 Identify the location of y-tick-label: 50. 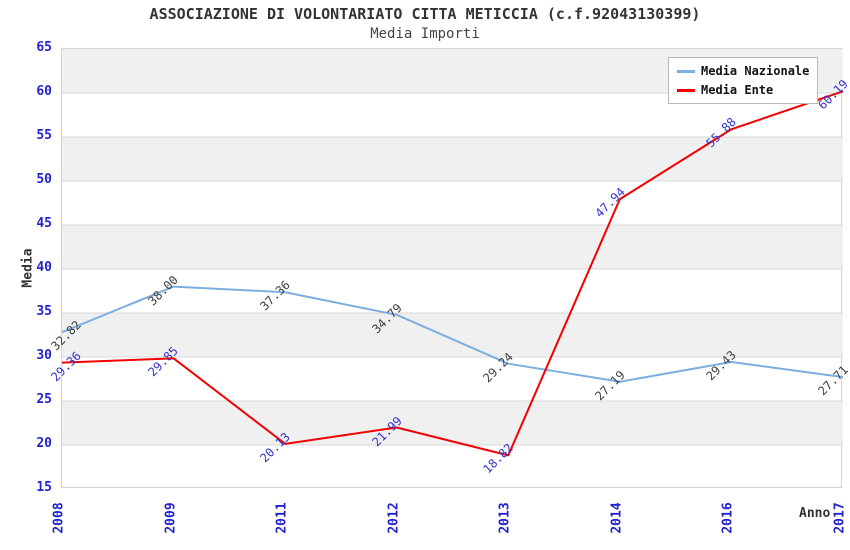
(44, 179).